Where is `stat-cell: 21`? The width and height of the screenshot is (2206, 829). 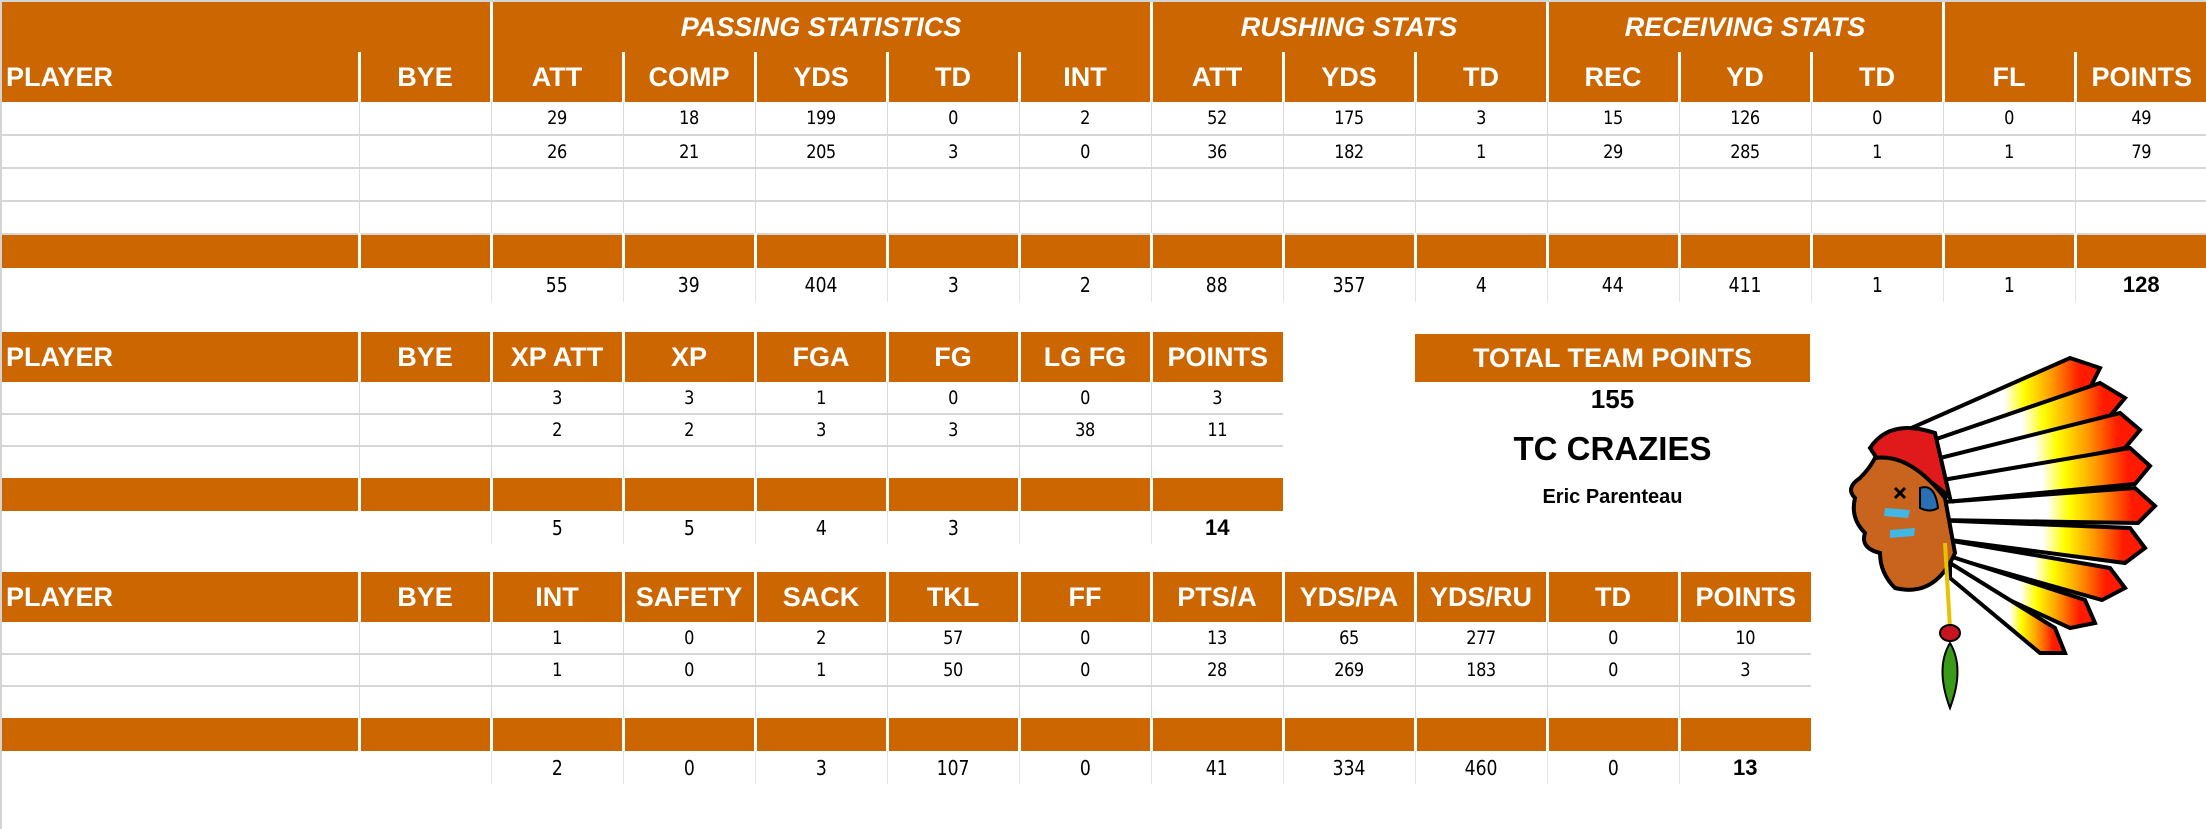 stat-cell: 21 is located at coordinates (689, 152).